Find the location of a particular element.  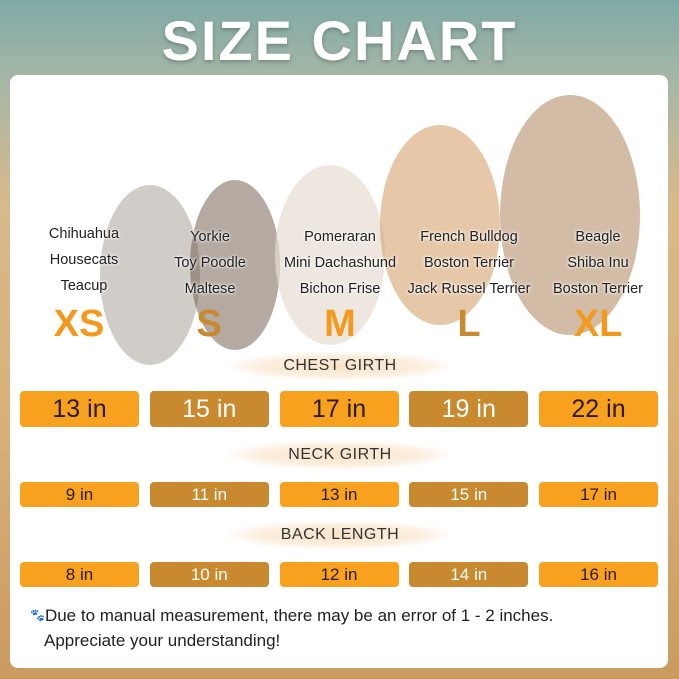

breed: Yorkie is located at coordinates (210, 237).